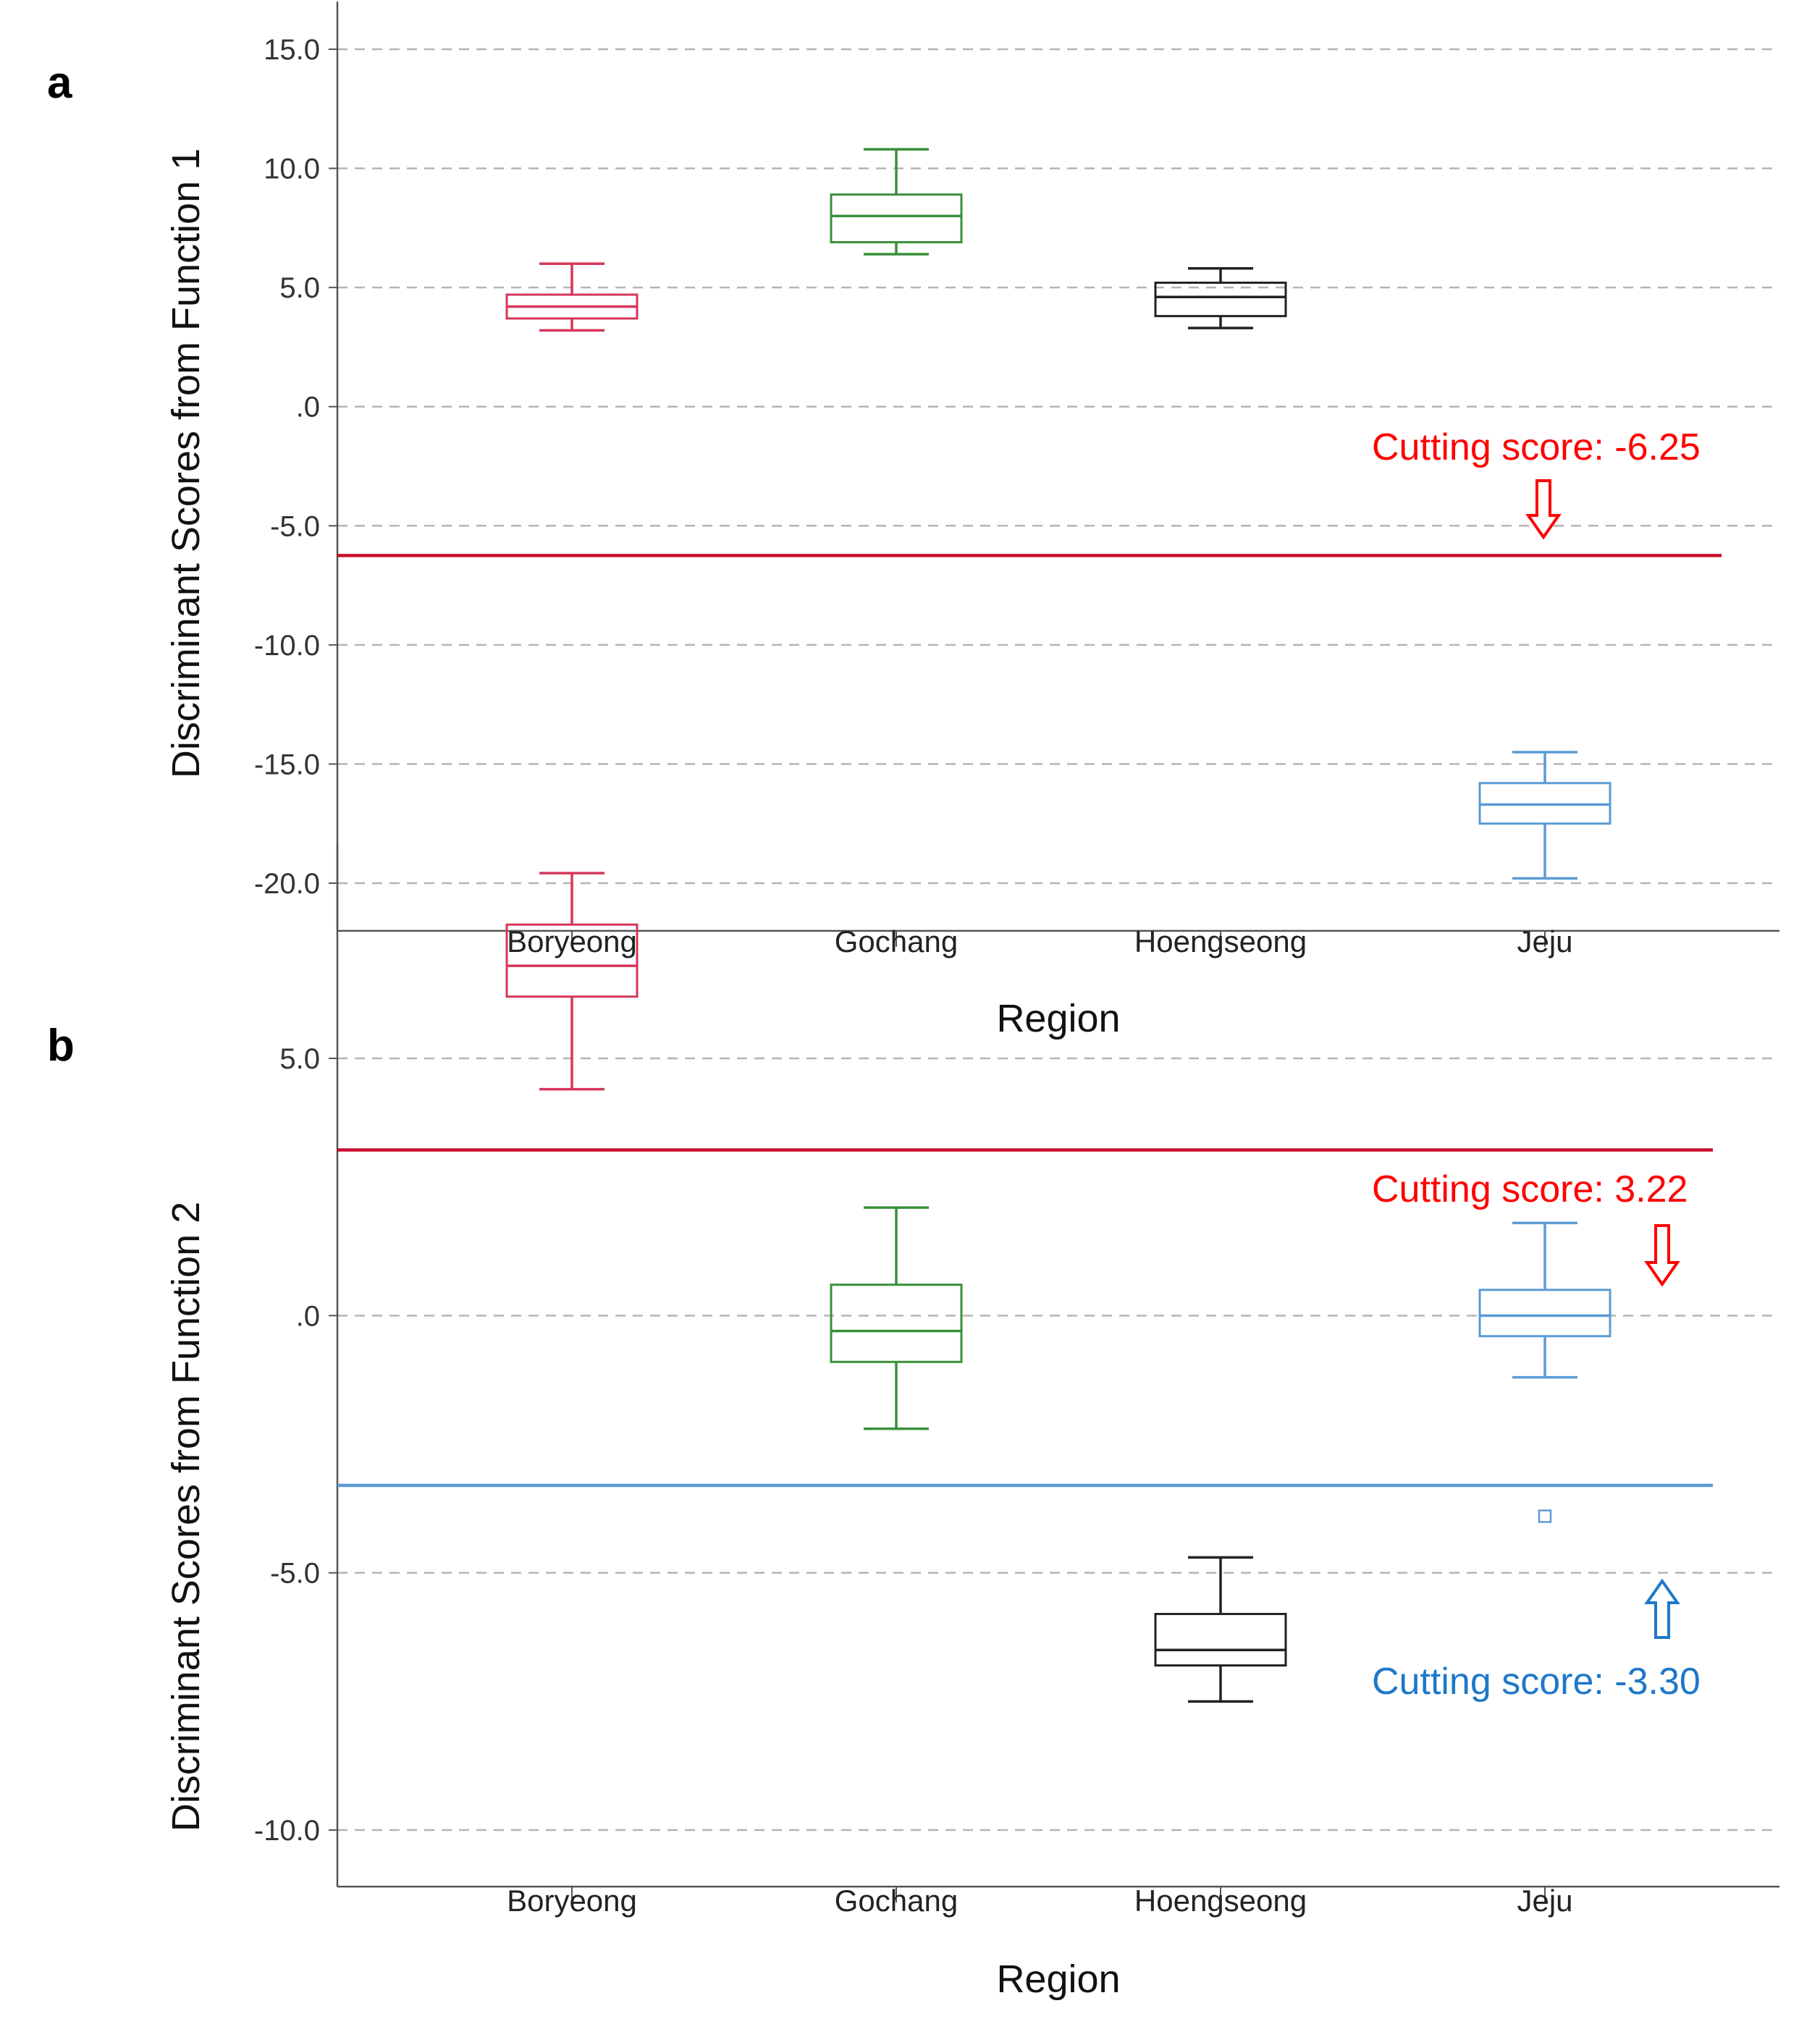  Describe the element at coordinates (186, 1517) in the screenshot. I see `y-axis-title: Discriminant Scores from Function 2` at that location.